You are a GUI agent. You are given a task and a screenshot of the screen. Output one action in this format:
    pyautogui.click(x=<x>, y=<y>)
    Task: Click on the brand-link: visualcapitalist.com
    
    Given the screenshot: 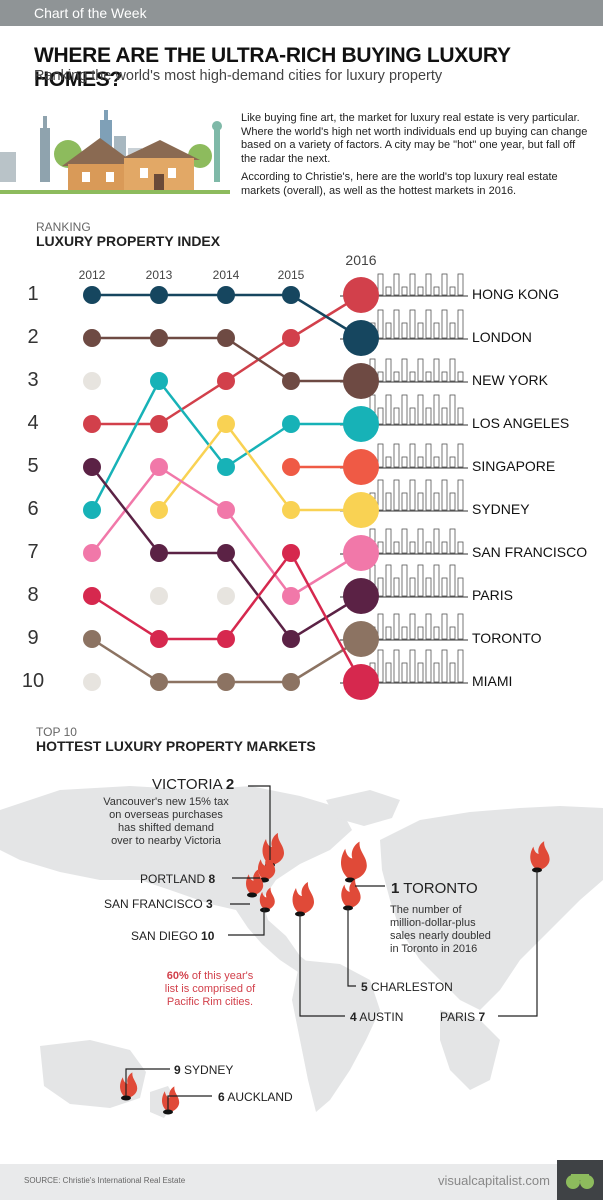 What is the action you would take?
    pyautogui.click(x=494, y=1180)
    